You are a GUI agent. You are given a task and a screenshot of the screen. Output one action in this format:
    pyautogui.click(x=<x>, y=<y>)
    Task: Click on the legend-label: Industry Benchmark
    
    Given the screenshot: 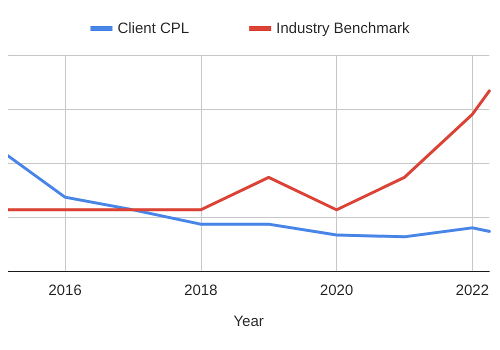 What is the action you would take?
    pyautogui.click(x=343, y=28)
    